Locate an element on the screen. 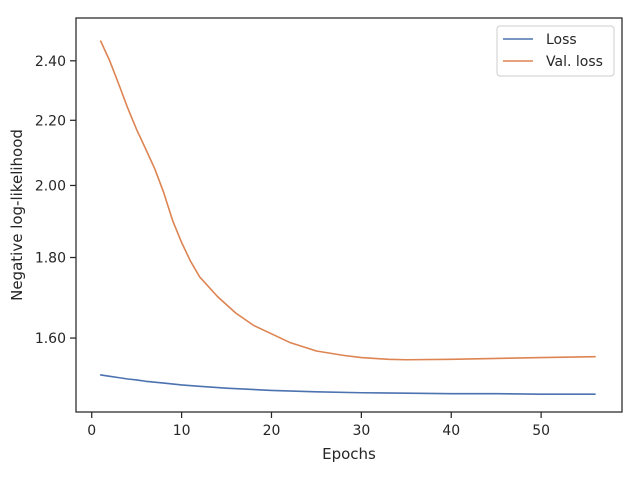 The height and width of the screenshot is (480, 640). x-tick-label: 30 is located at coordinates (361, 431).